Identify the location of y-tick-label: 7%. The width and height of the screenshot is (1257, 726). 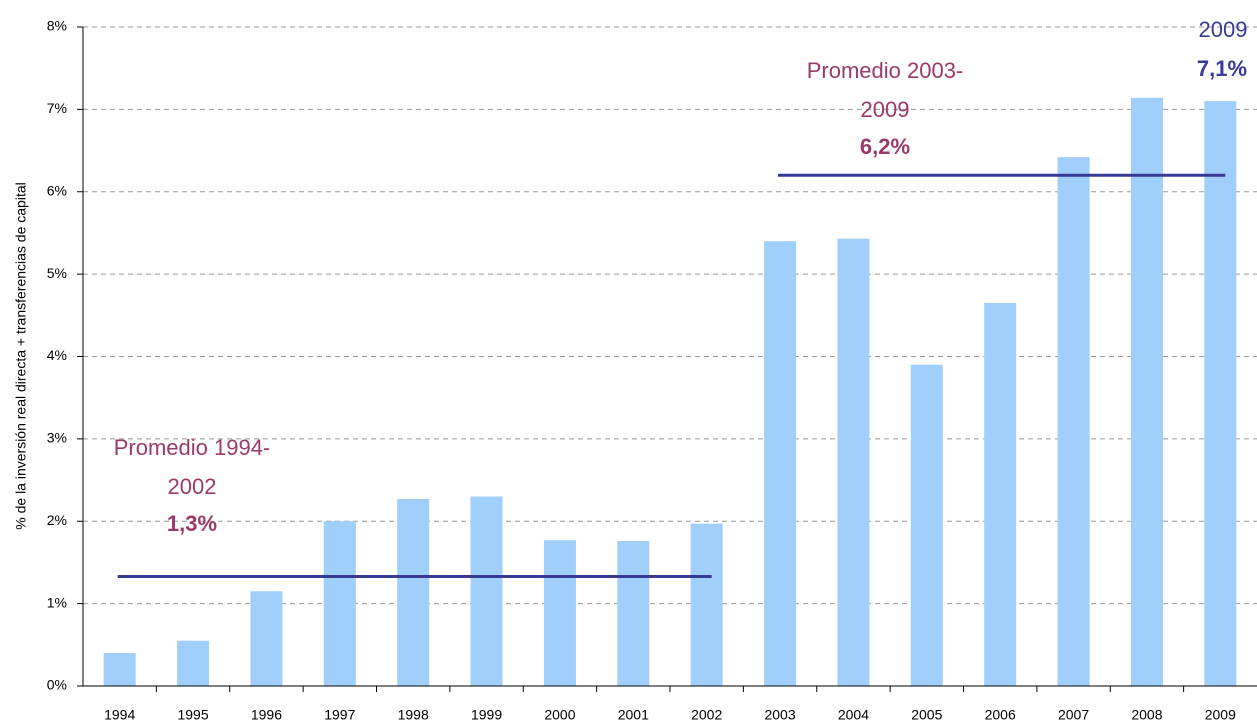
(57, 108).